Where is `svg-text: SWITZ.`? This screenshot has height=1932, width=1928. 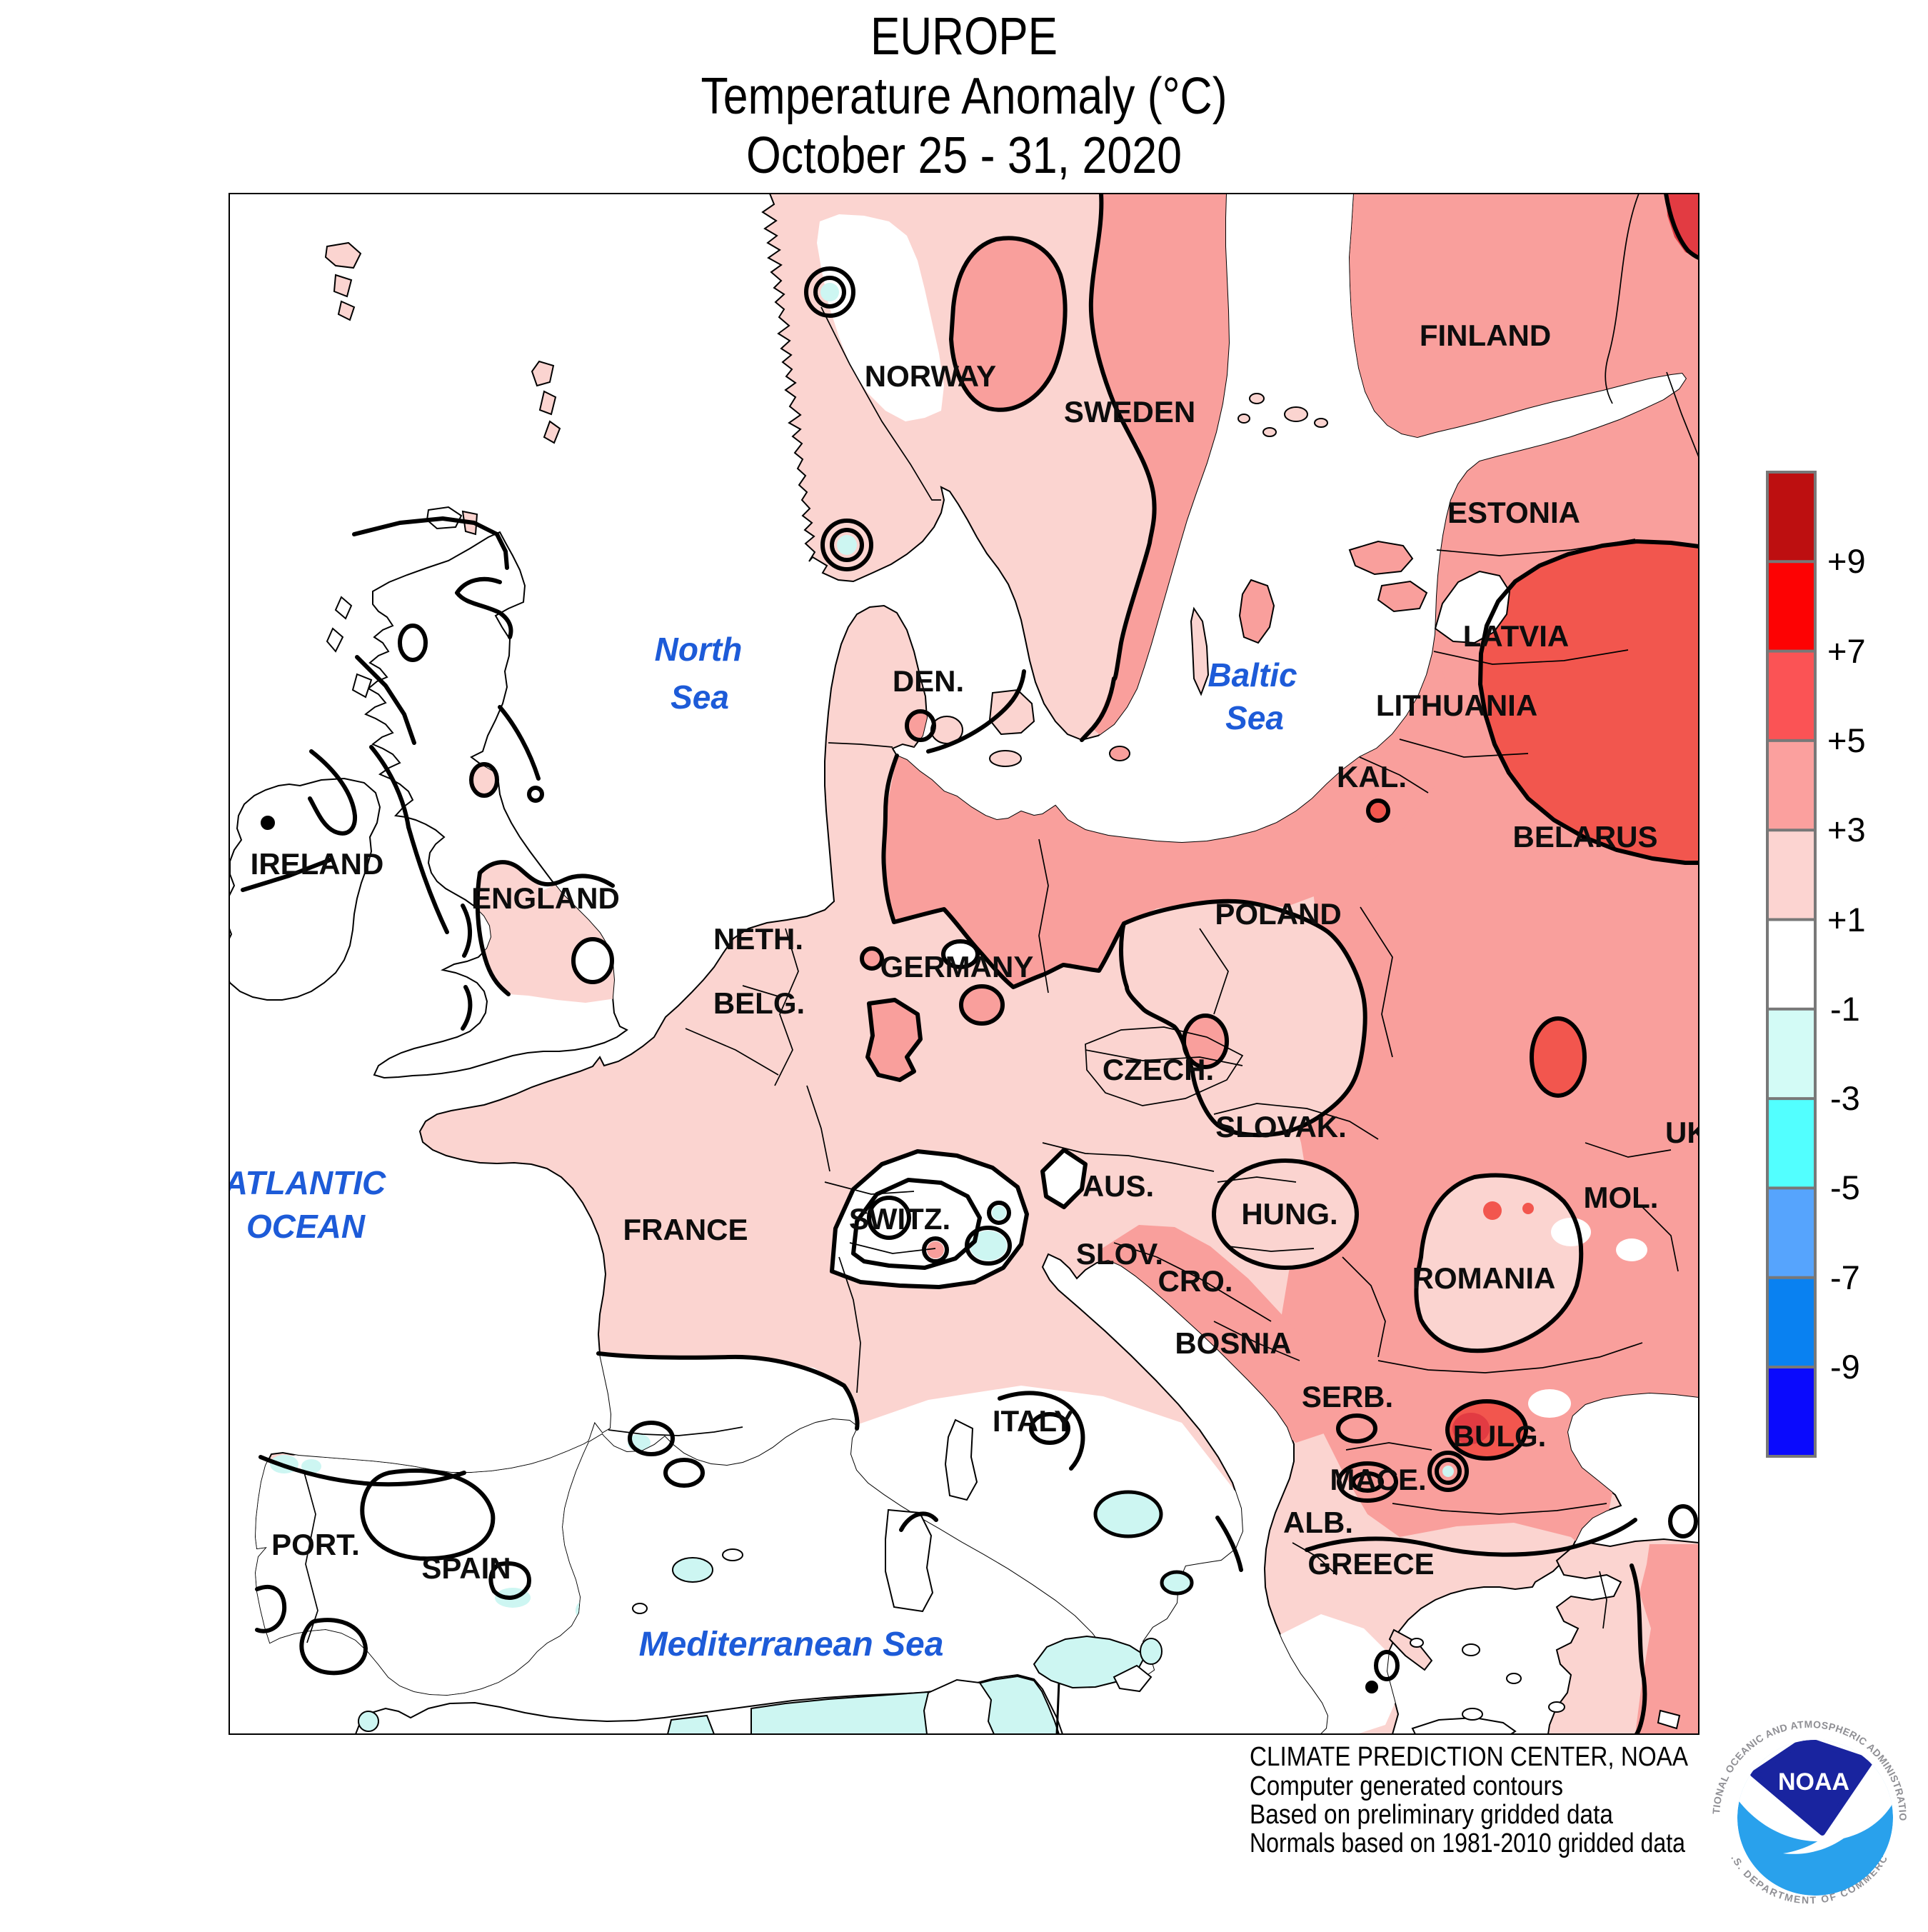 svg-text: SWITZ. is located at coordinates (899, 1219).